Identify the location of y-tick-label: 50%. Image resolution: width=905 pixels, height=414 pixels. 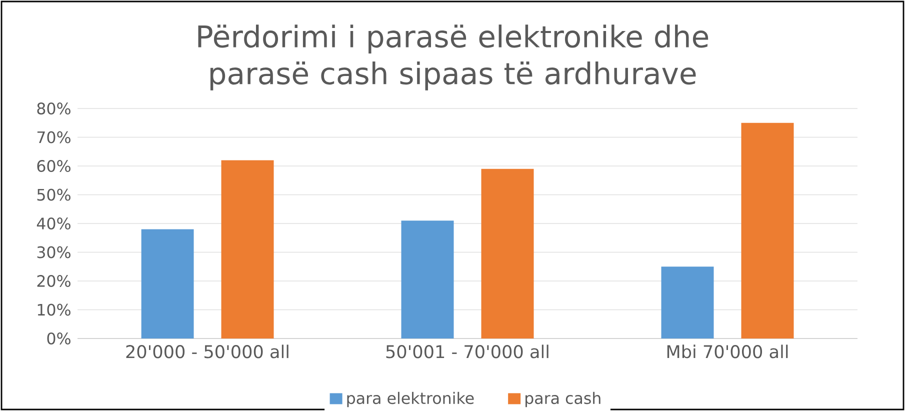
(53, 194).